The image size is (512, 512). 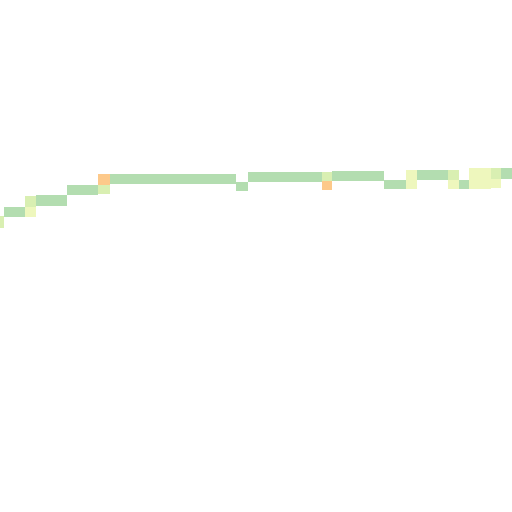 I want to click on route-layer, so click(x=256, y=198).